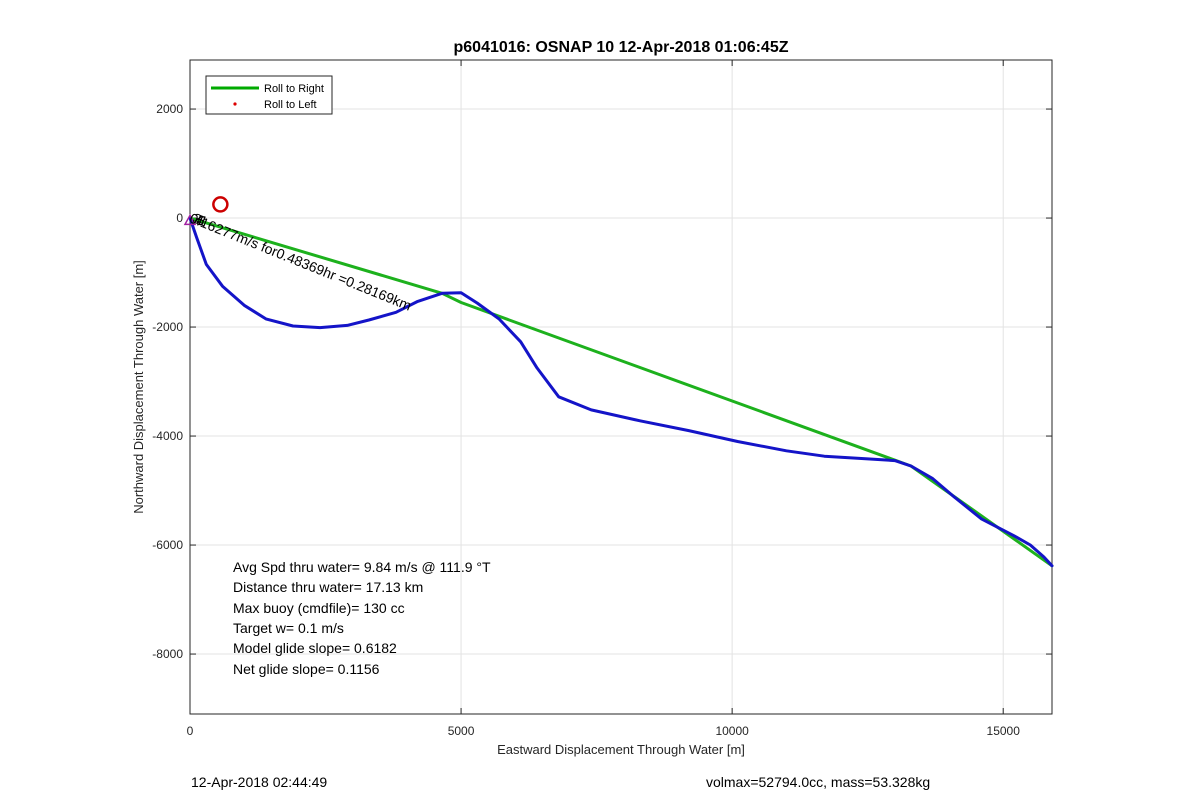  Describe the element at coordinates (362, 567) in the screenshot. I see `stats-avg-speed: Avg Spd thru water= 9.84 m/s @ 111.9 °T` at that location.